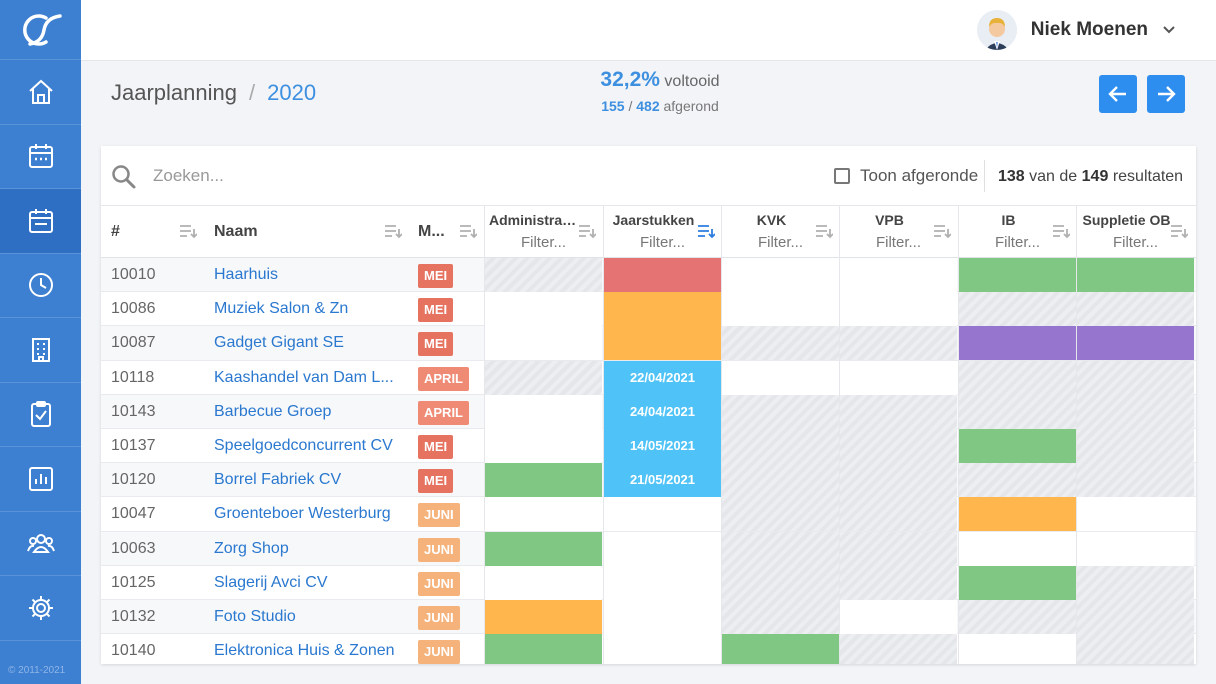  Describe the element at coordinates (1118, 94) in the screenshot. I see `previous-year-button` at that location.